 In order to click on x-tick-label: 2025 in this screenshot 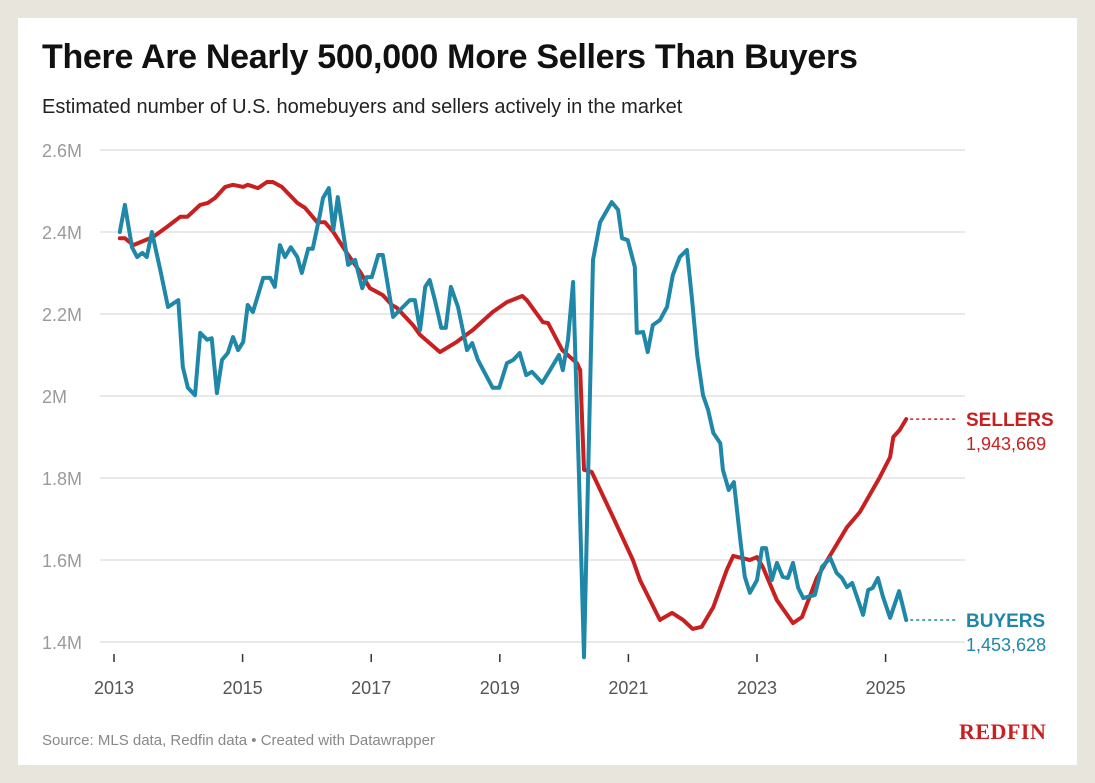, I will do `click(886, 688)`.